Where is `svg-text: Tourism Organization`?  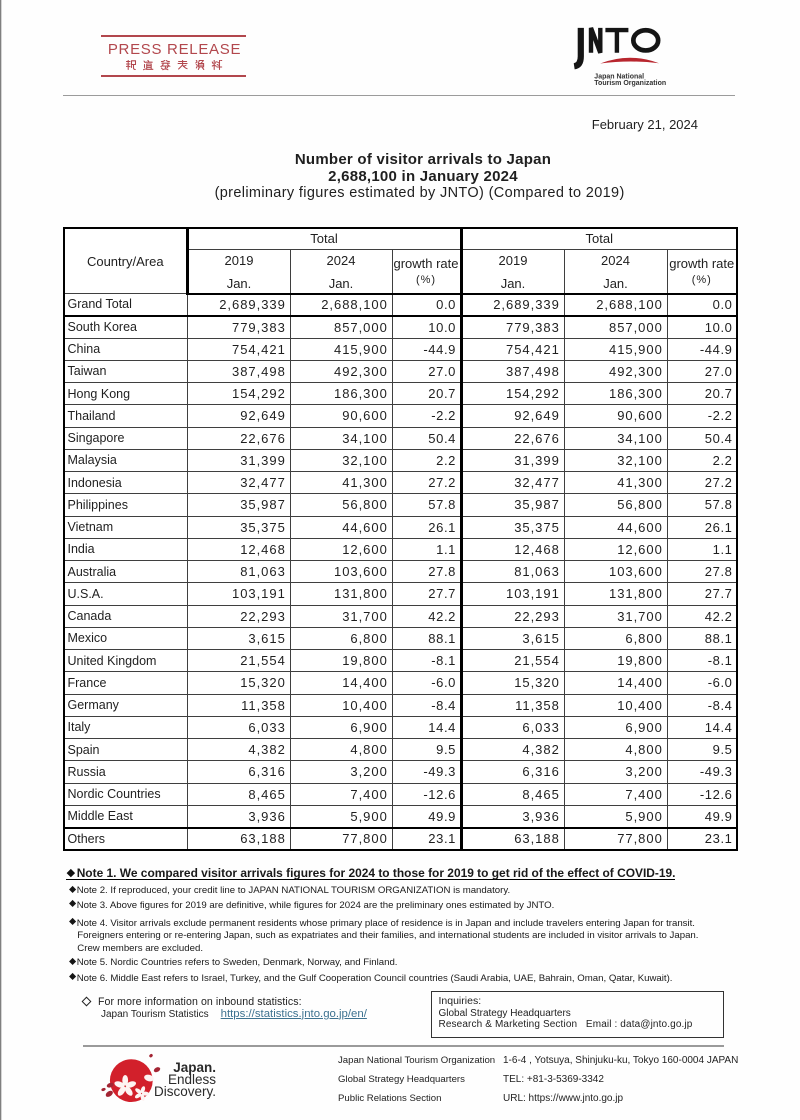 svg-text: Tourism Organization is located at coordinates (630, 83).